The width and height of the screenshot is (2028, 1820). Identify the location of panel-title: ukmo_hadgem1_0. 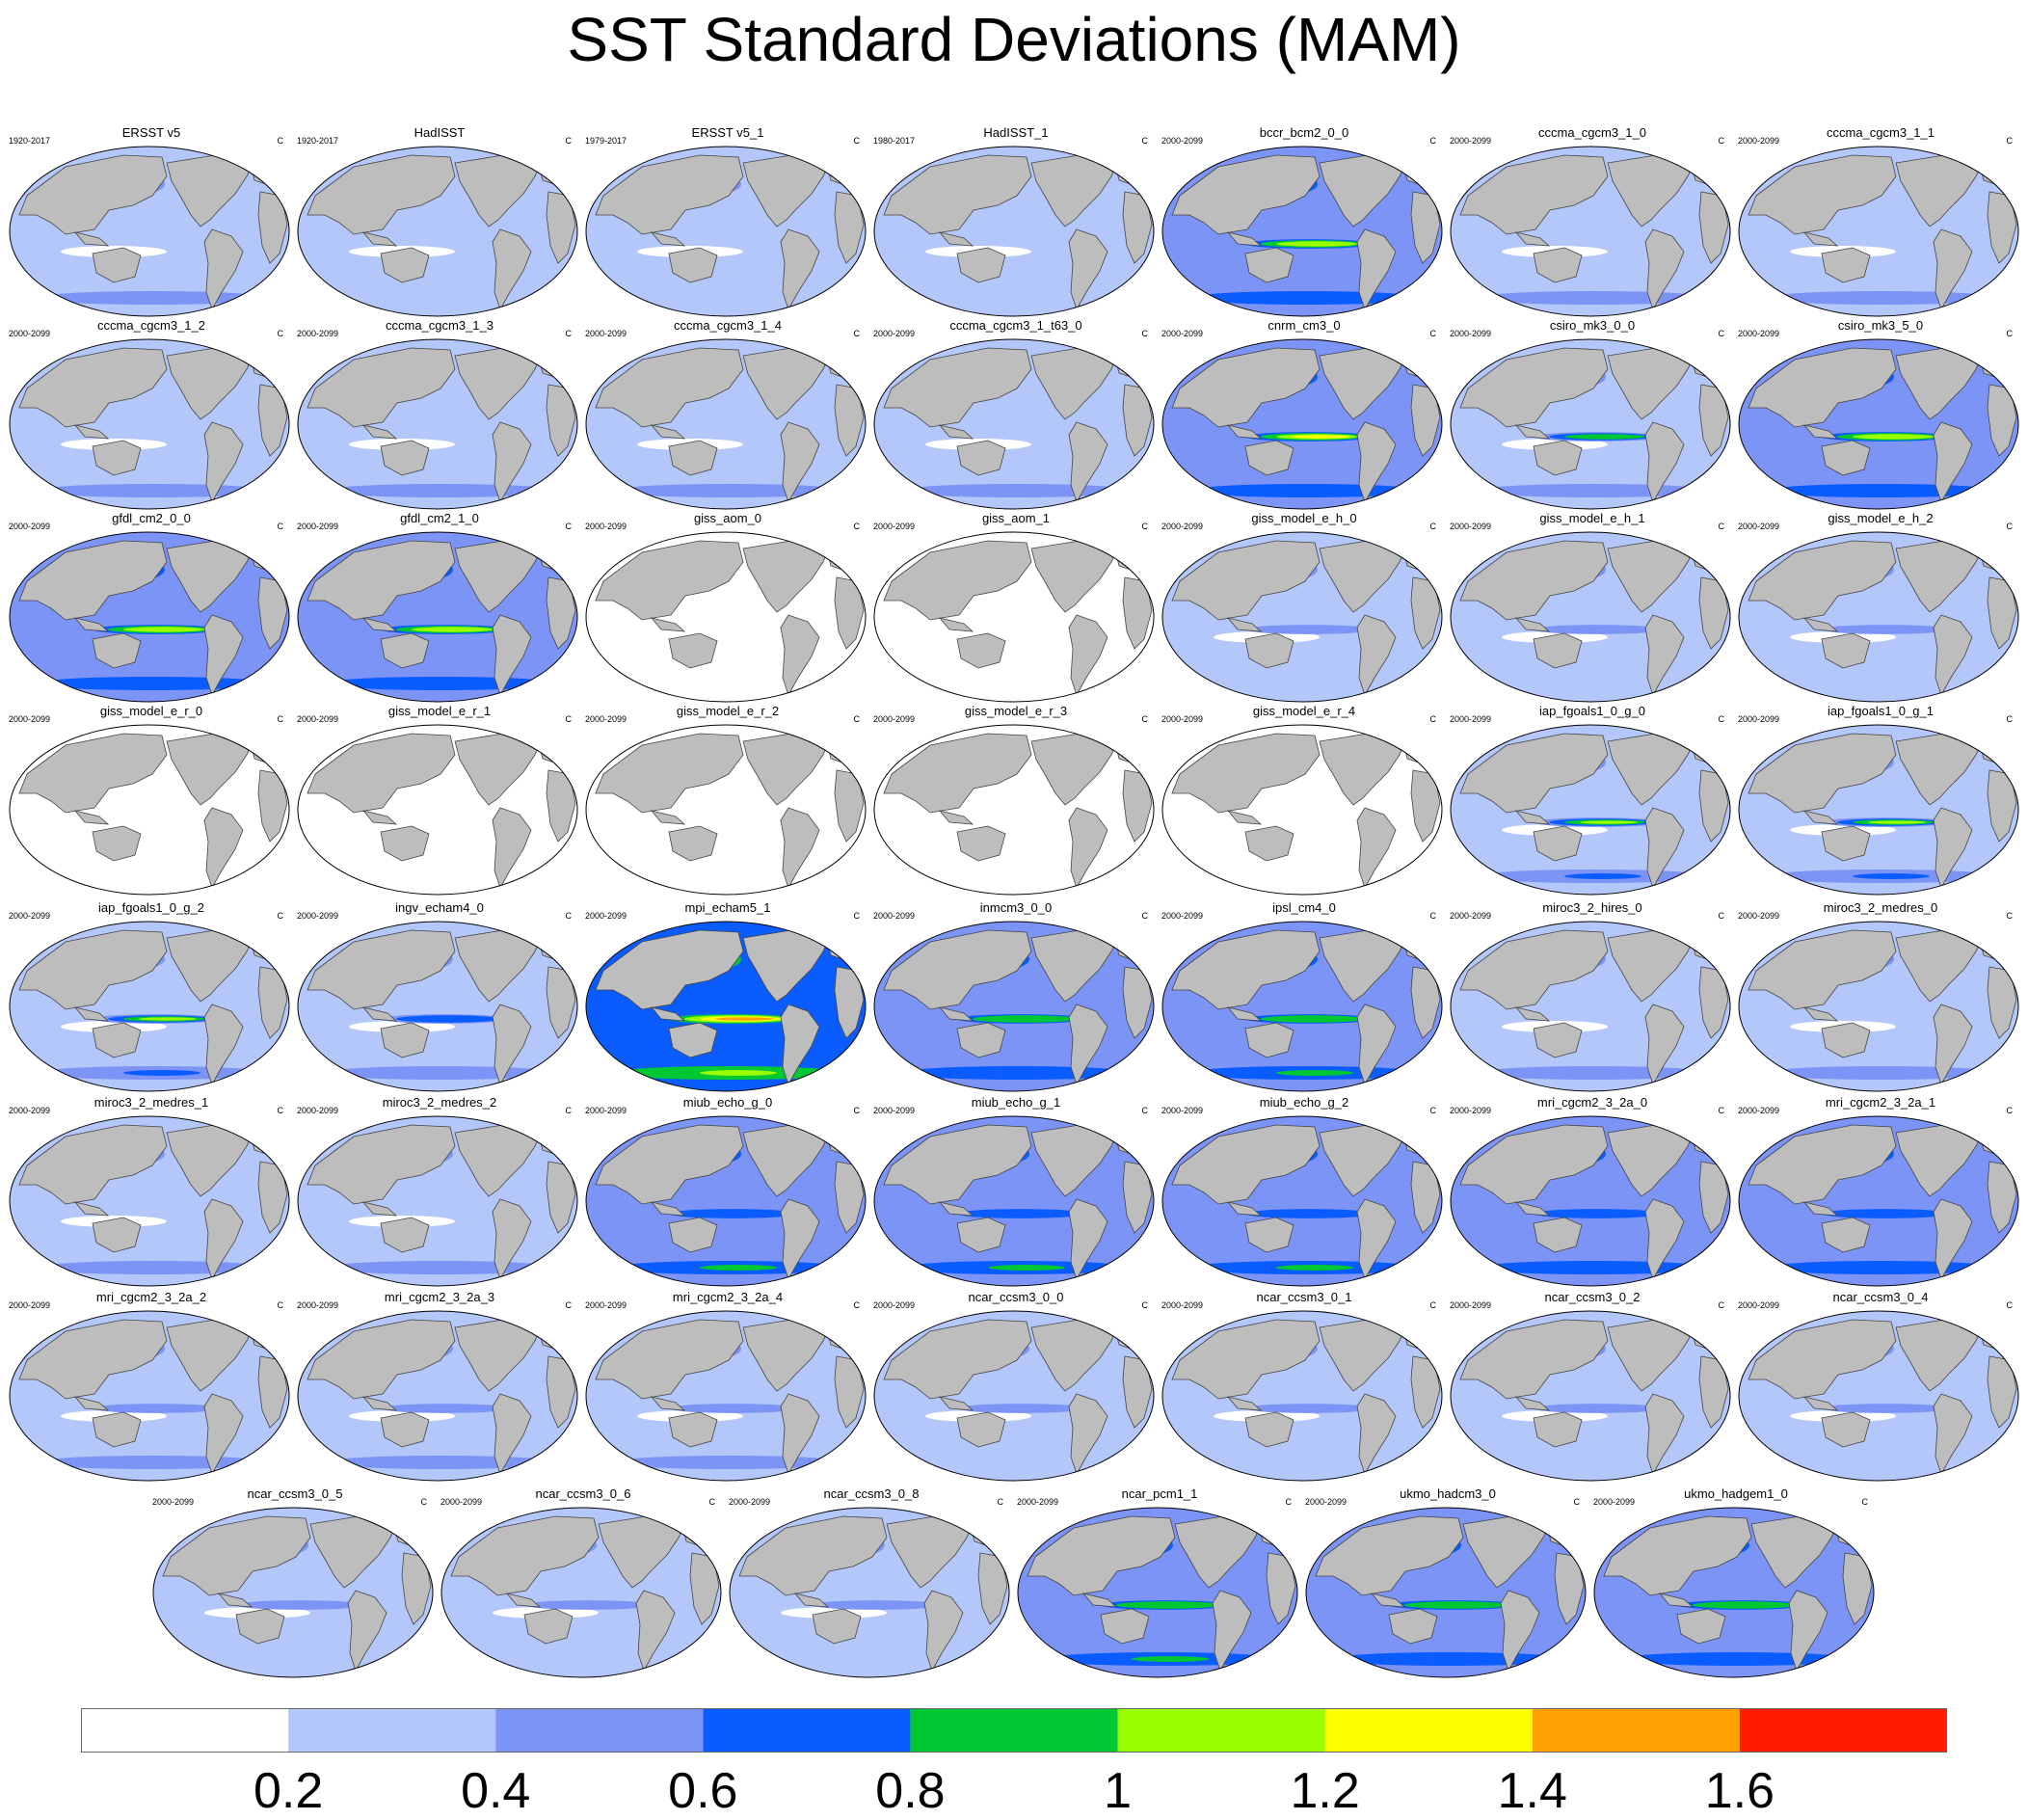
(1736, 1494).